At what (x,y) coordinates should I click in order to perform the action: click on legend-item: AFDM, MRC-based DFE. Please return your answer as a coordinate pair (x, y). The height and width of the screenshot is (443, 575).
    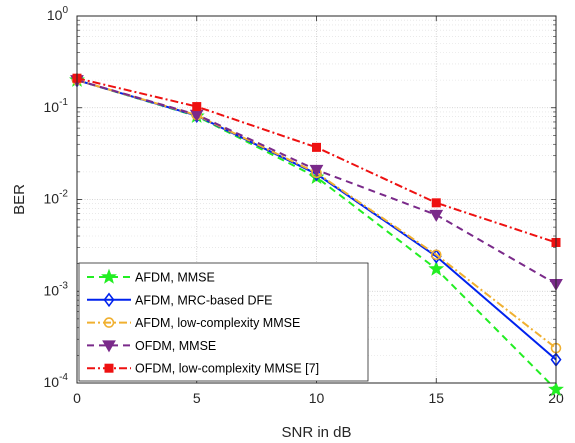
    Looking at the image, I should click on (180, 300).